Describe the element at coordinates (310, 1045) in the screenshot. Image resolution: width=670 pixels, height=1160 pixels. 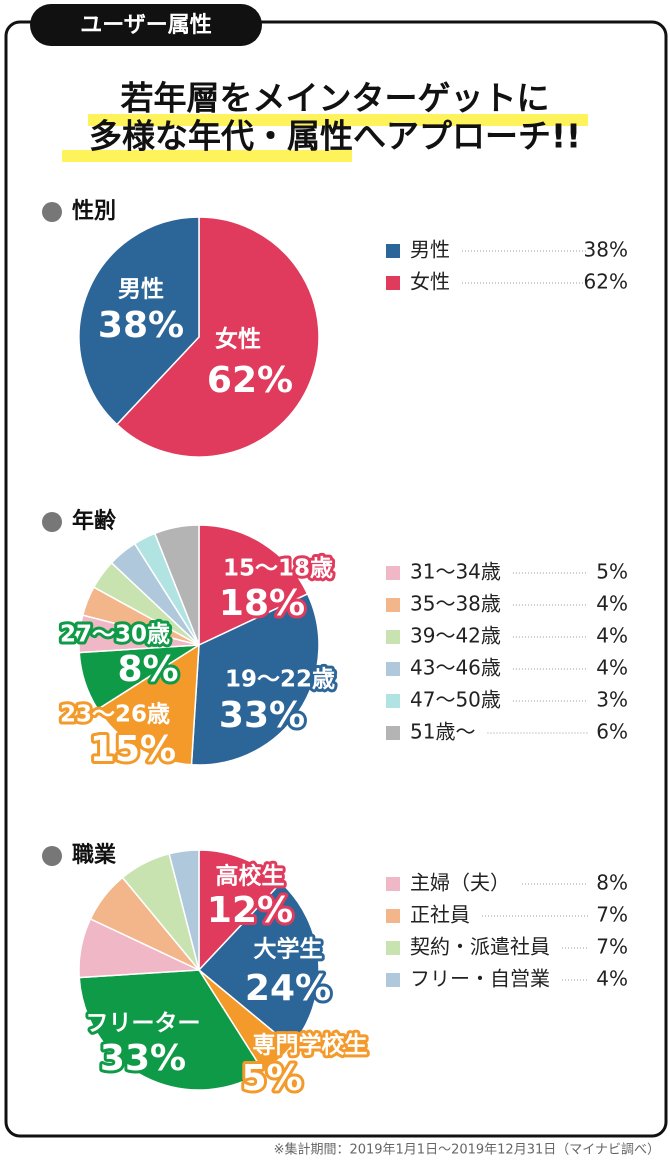
I see `slice-name: 専門学校生` at that location.